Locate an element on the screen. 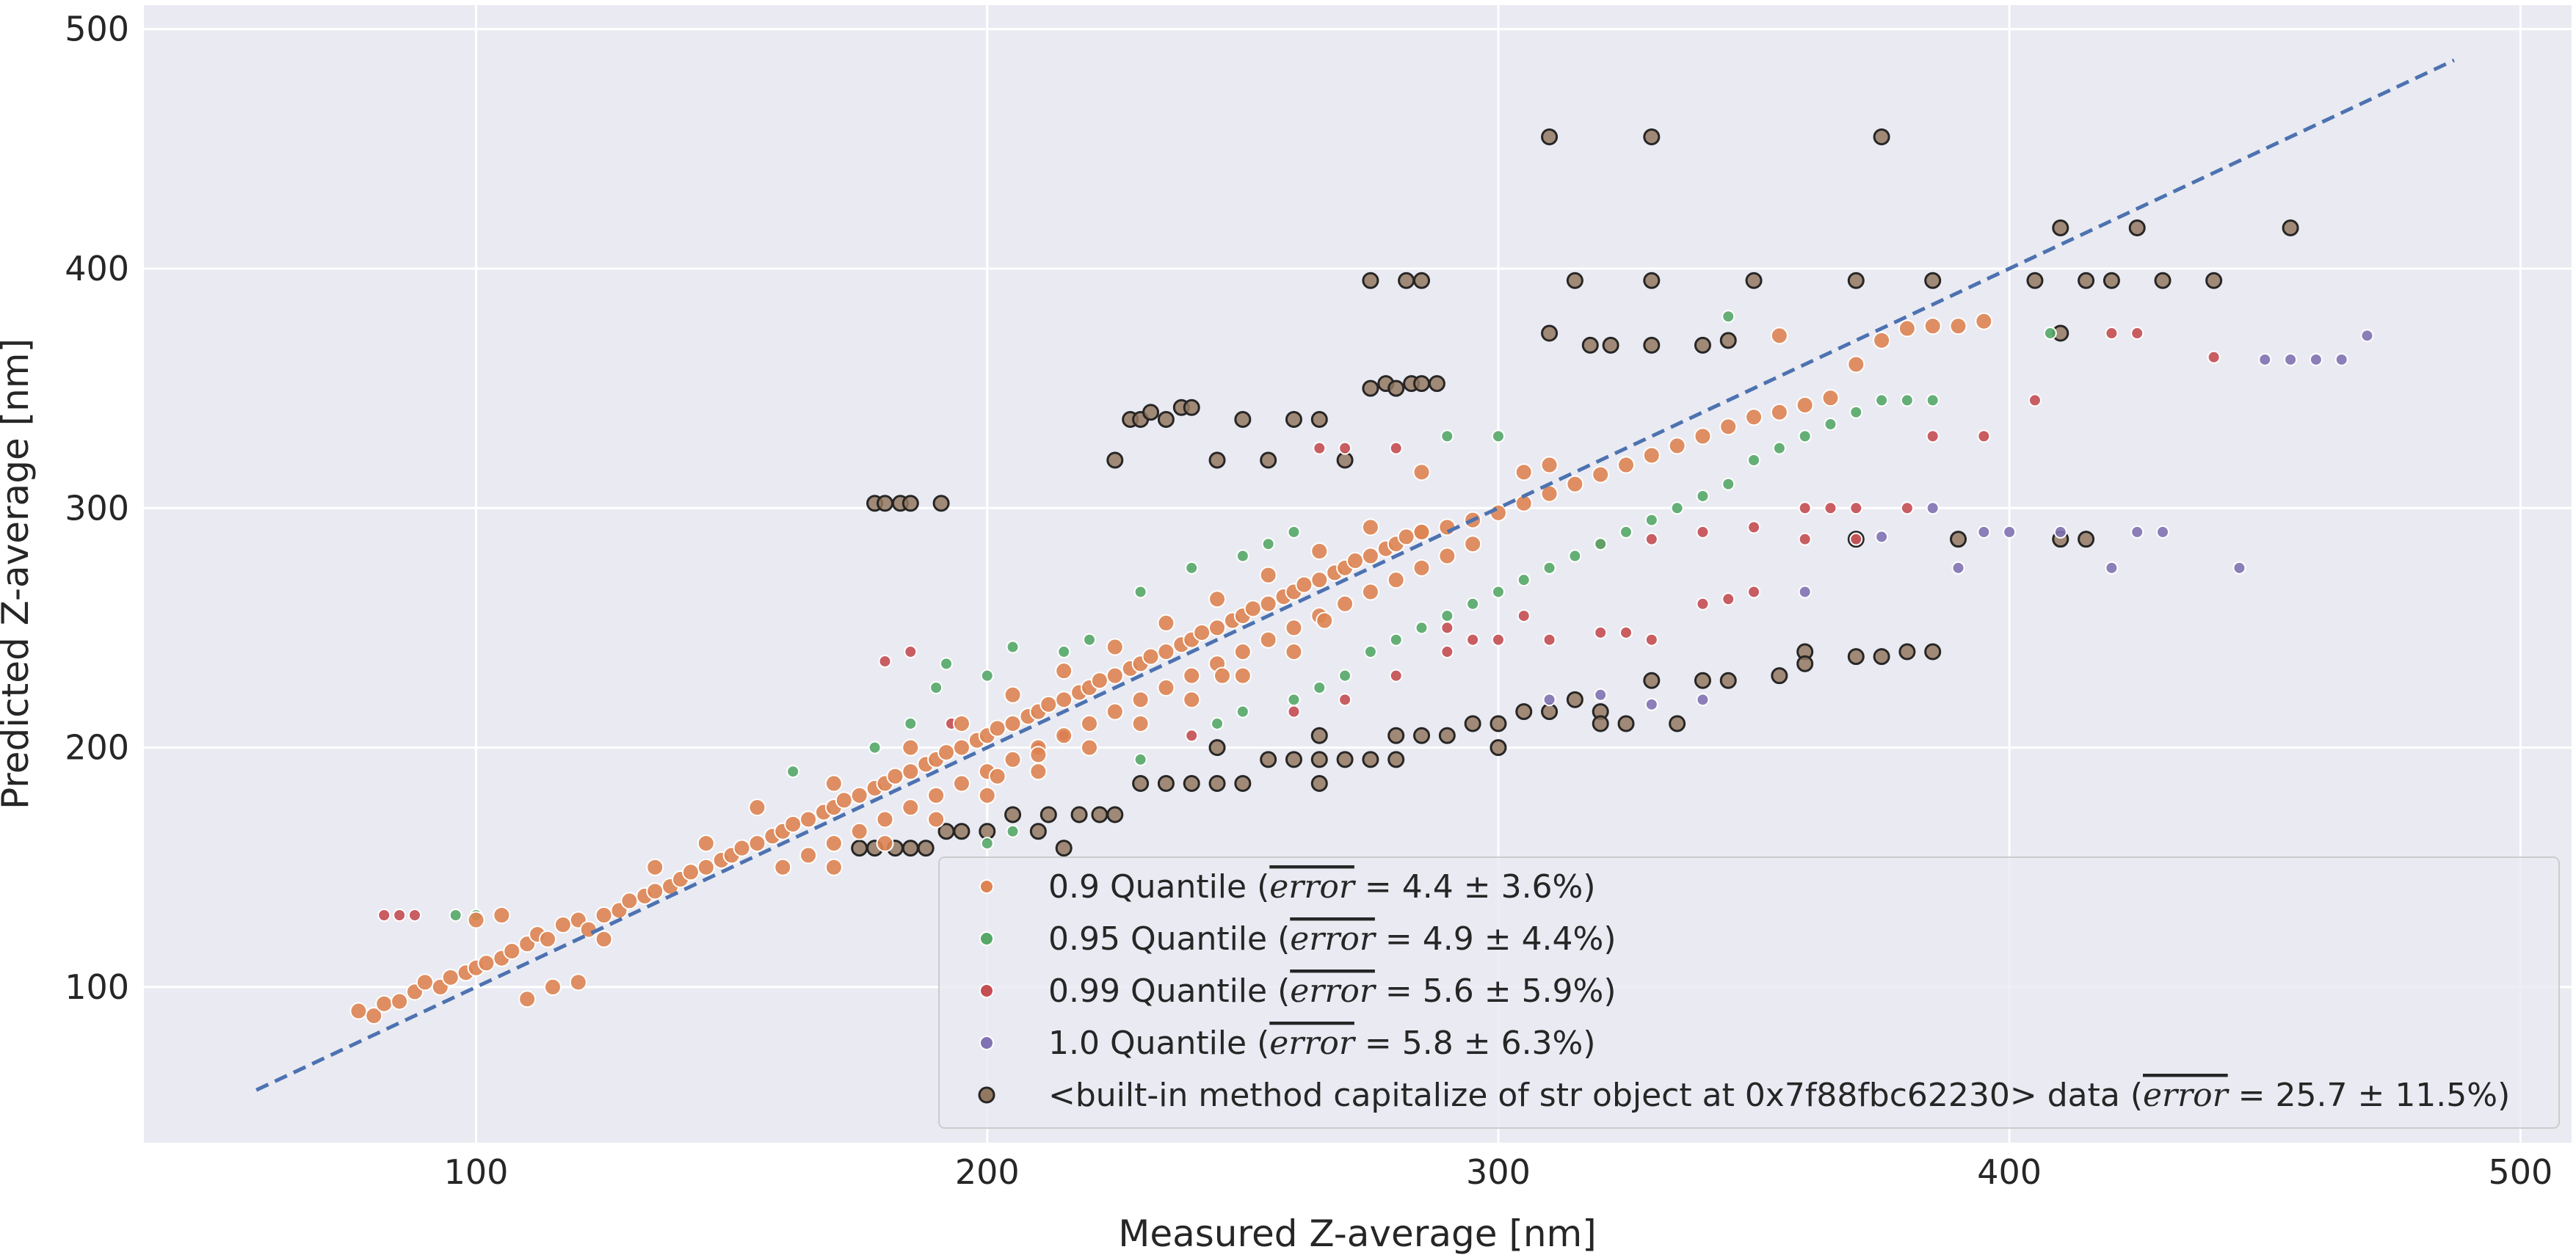 This screenshot has width=2576, height=1255. legend-error-mean: 25.7 is located at coordinates (2312, 1095).